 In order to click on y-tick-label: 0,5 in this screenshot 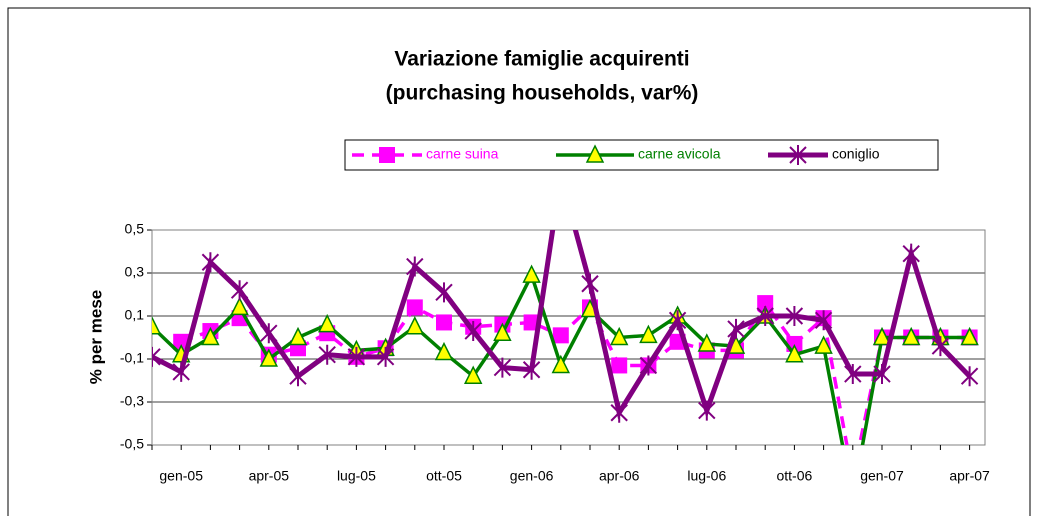, I will do `click(135, 229)`.